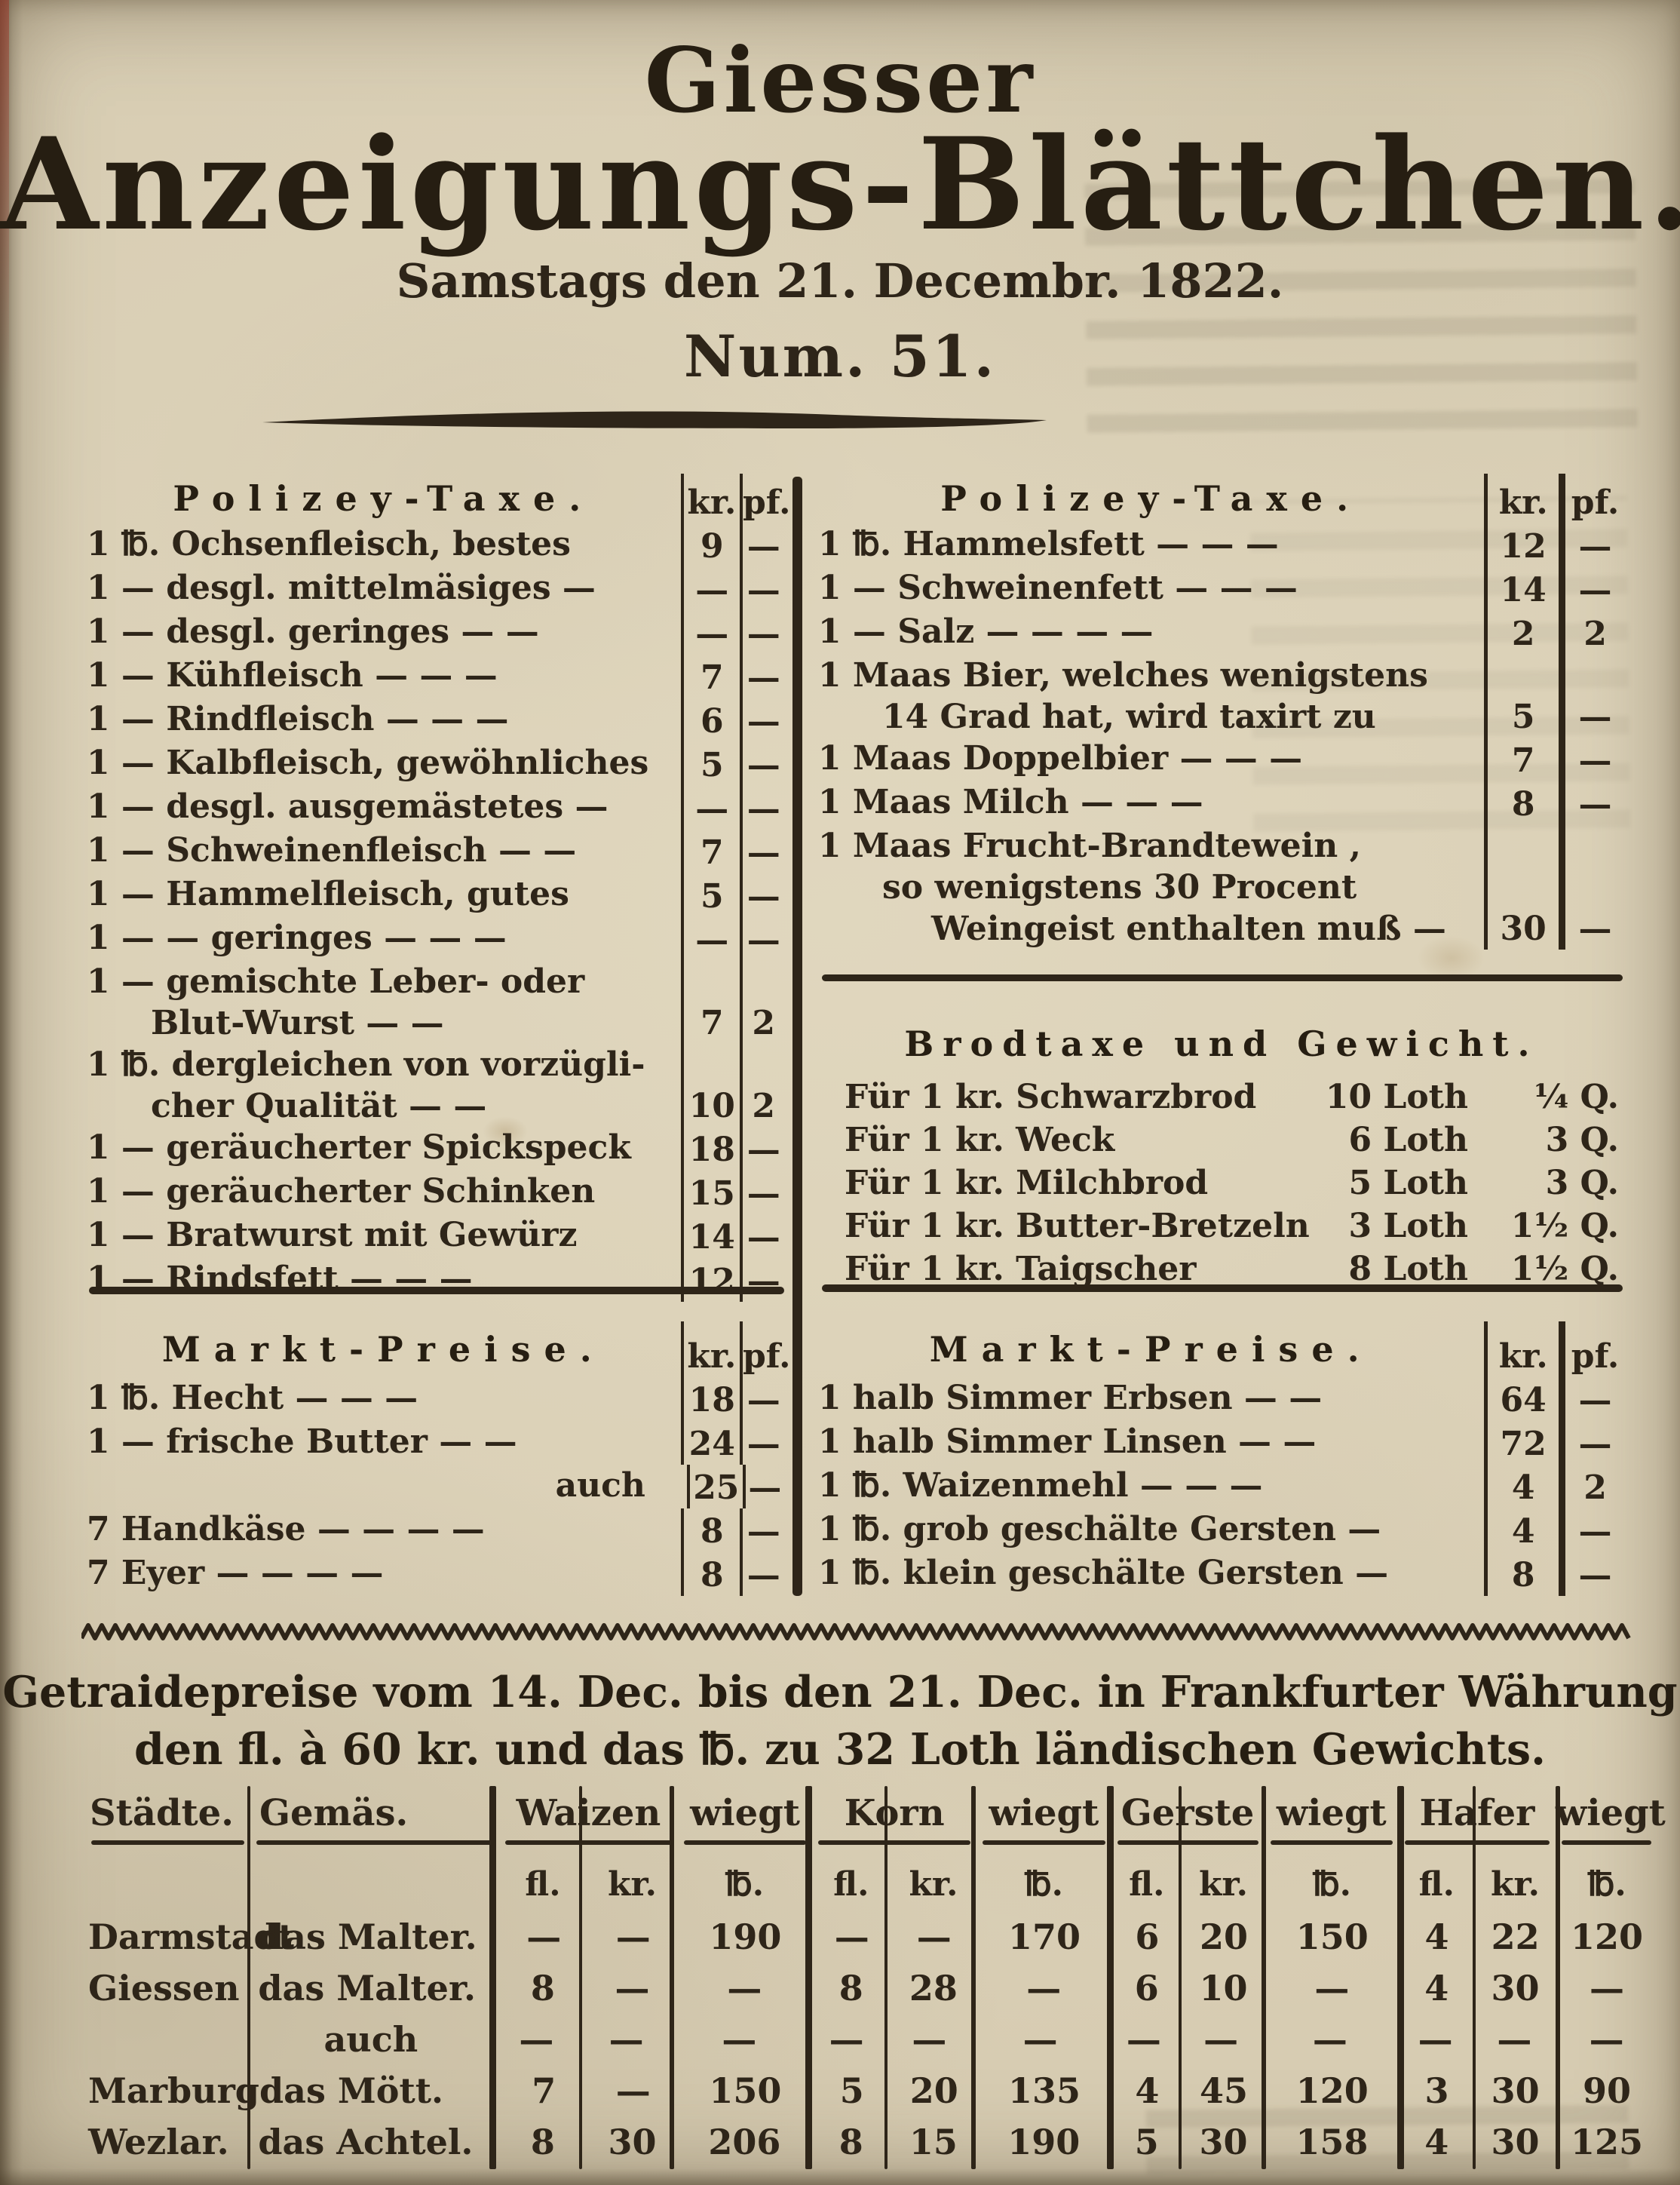 The image size is (1680, 2185). Describe the element at coordinates (286, 1529) in the screenshot. I see `item-label: 7 Handkäse — — — —` at that location.